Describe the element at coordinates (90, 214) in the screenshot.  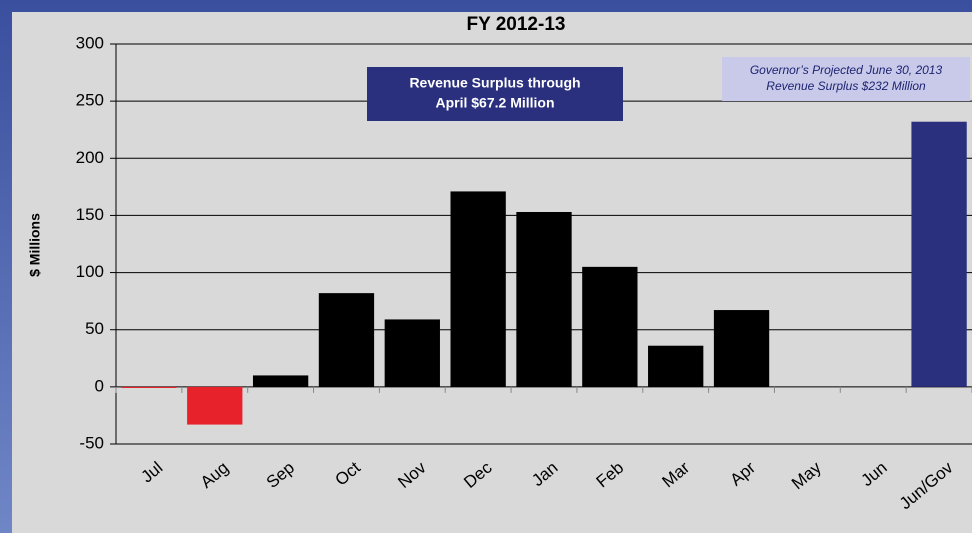
I see `y-tick-label: 150` at that location.